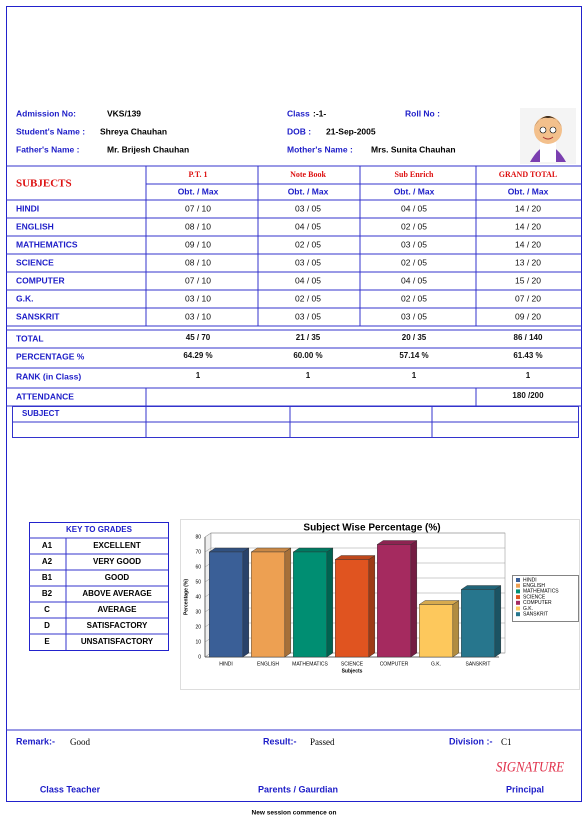 The width and height of the screenshot is (588, 823). I want to click on legend-entry: COMPUTER, so click(537, 603).